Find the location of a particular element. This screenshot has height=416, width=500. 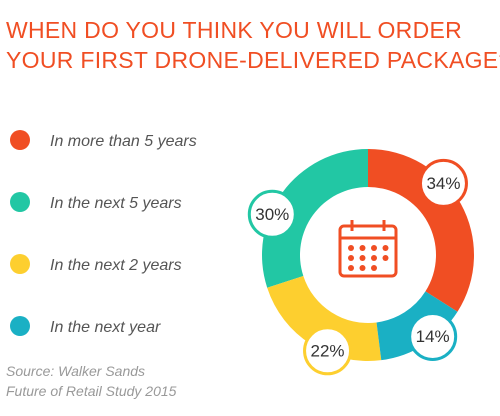

legend-label: In the next year is located at coordinates (105, 327).